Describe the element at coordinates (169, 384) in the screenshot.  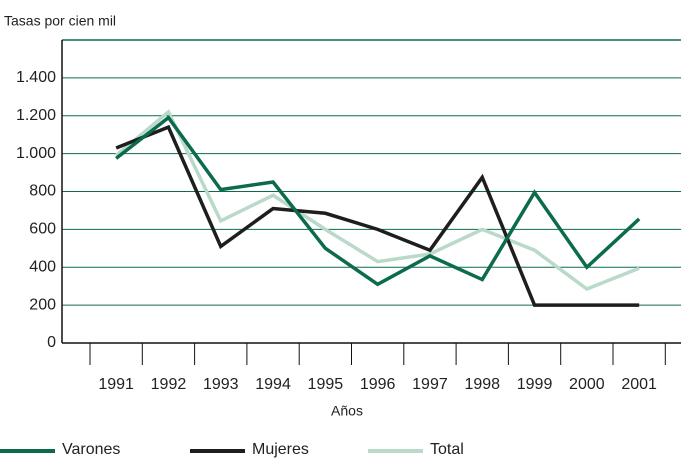
I see `x-tick-label: 1992` at that location.